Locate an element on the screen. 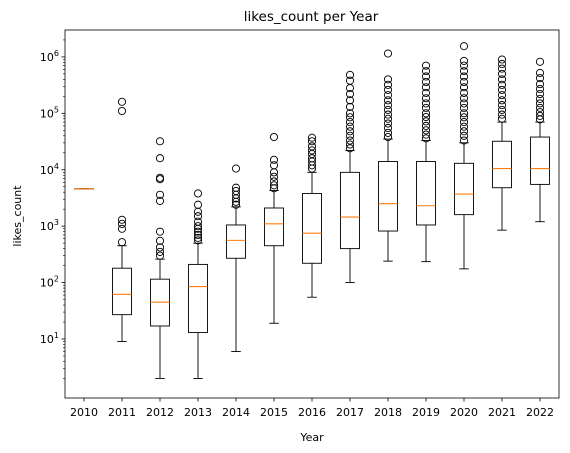  x-tick-label: 2013 is located at coordinates (198, 412).